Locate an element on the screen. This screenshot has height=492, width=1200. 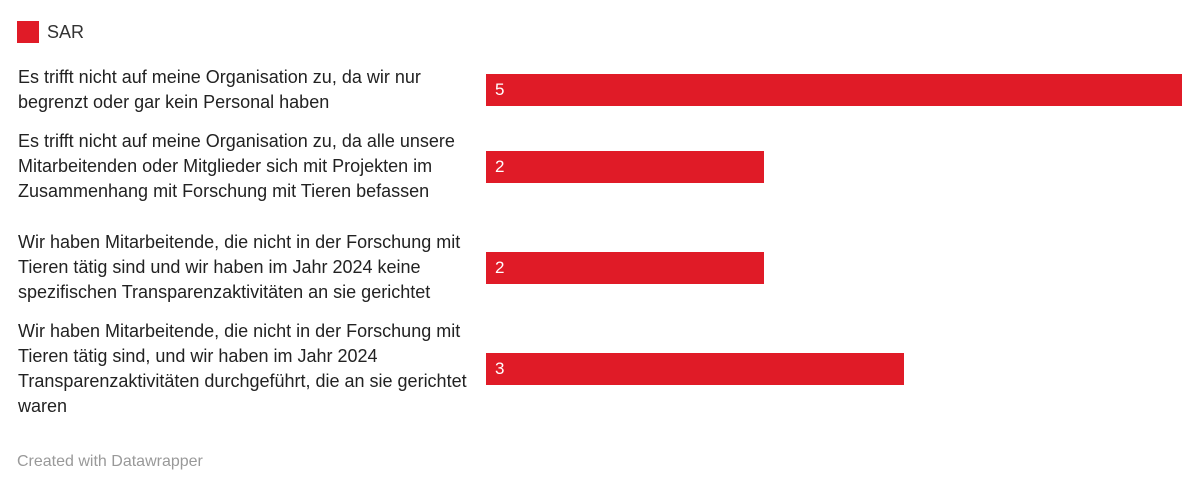
legend: SAR is located at coordinates (50, 32).